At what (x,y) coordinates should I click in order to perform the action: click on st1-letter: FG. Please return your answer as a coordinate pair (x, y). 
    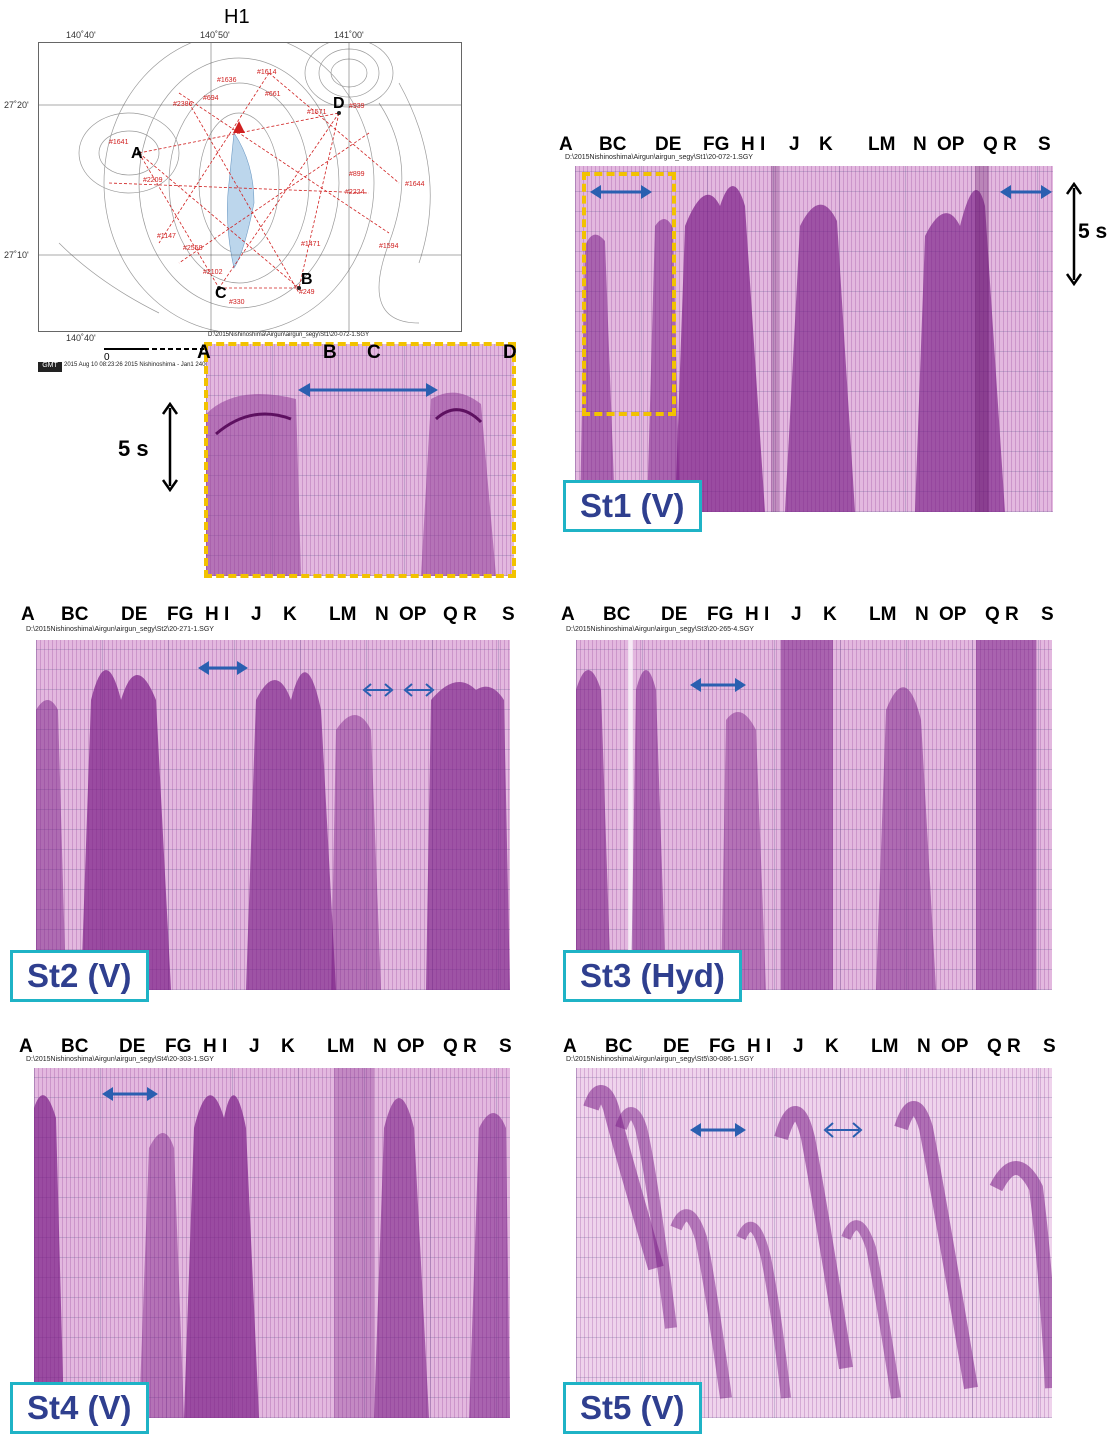
    Looking at the image, I should click on (716, 144).